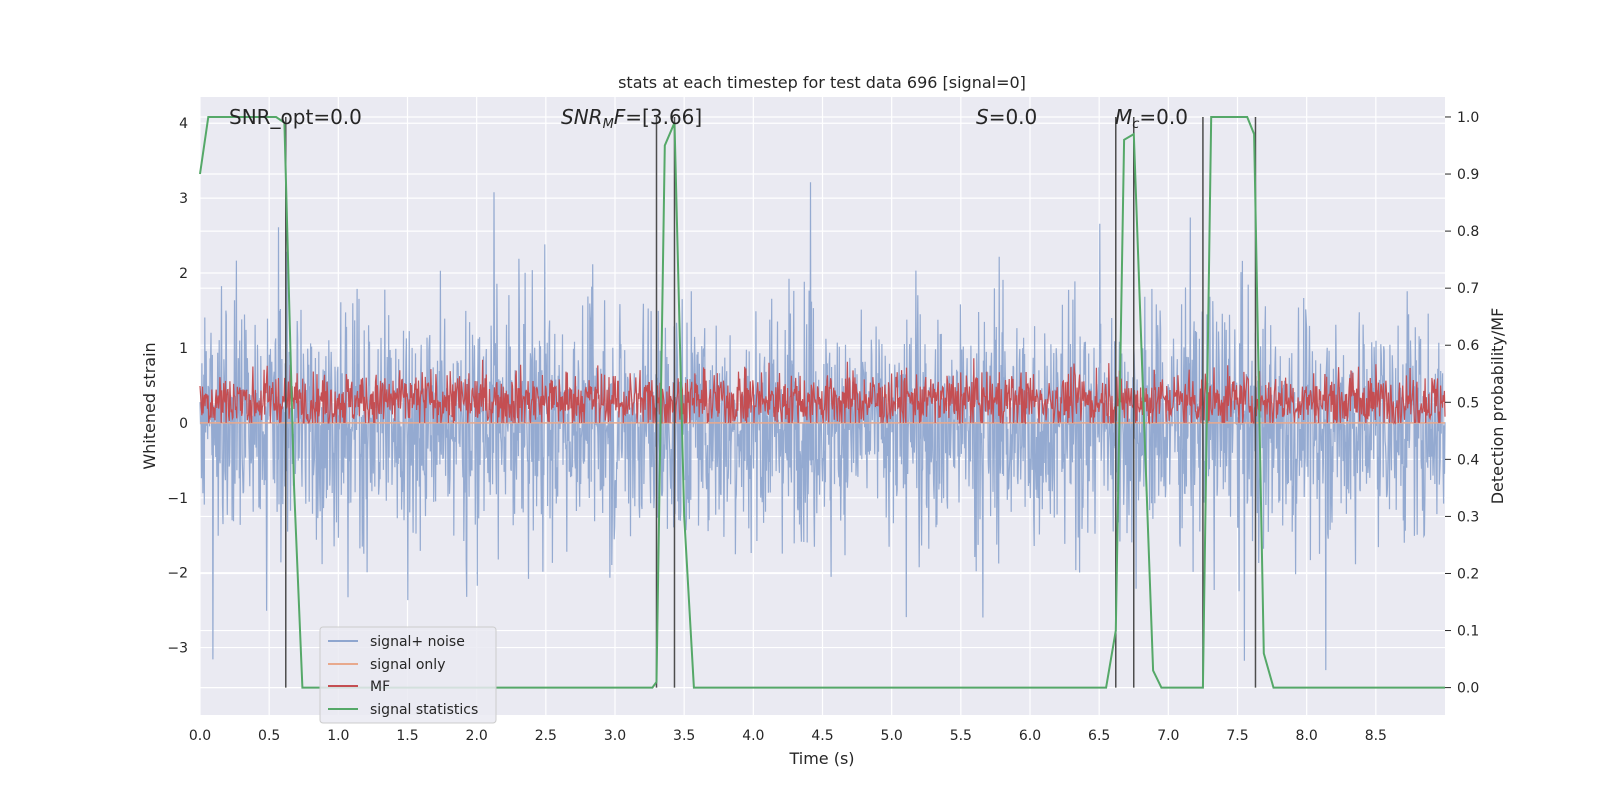 Image resolution: width=1600 pixels, height=800 pixels. Describe the element at coordinates (269, 736) in the screenshot. I see `x-tick-label: 0.5` at that location.